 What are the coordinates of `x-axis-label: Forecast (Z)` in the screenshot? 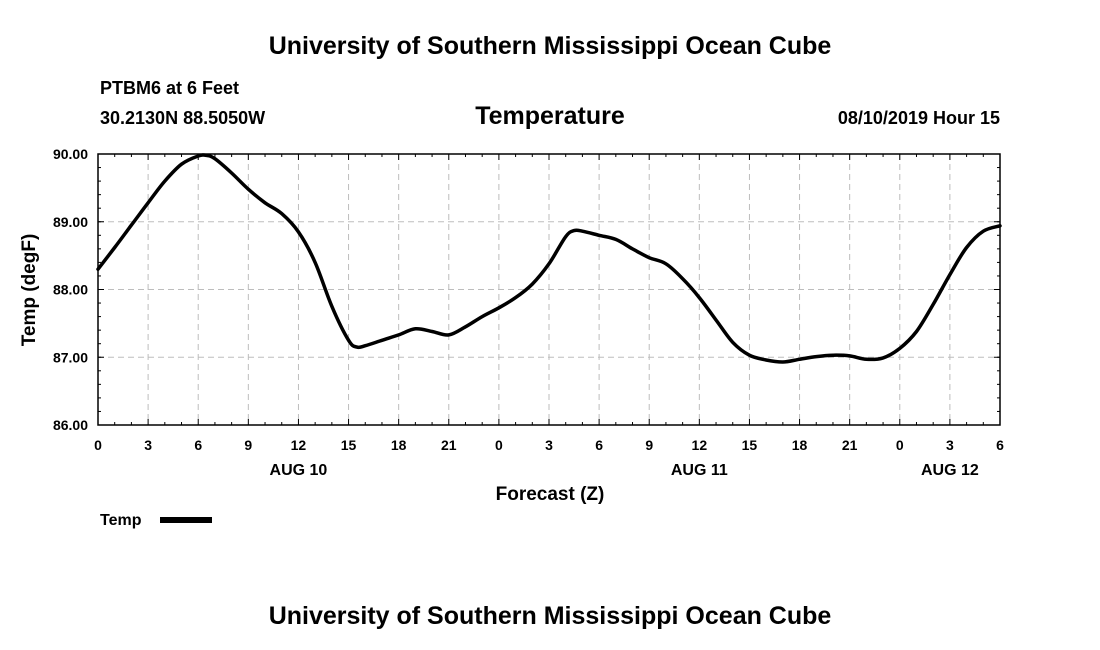 It's located at (550, 494).